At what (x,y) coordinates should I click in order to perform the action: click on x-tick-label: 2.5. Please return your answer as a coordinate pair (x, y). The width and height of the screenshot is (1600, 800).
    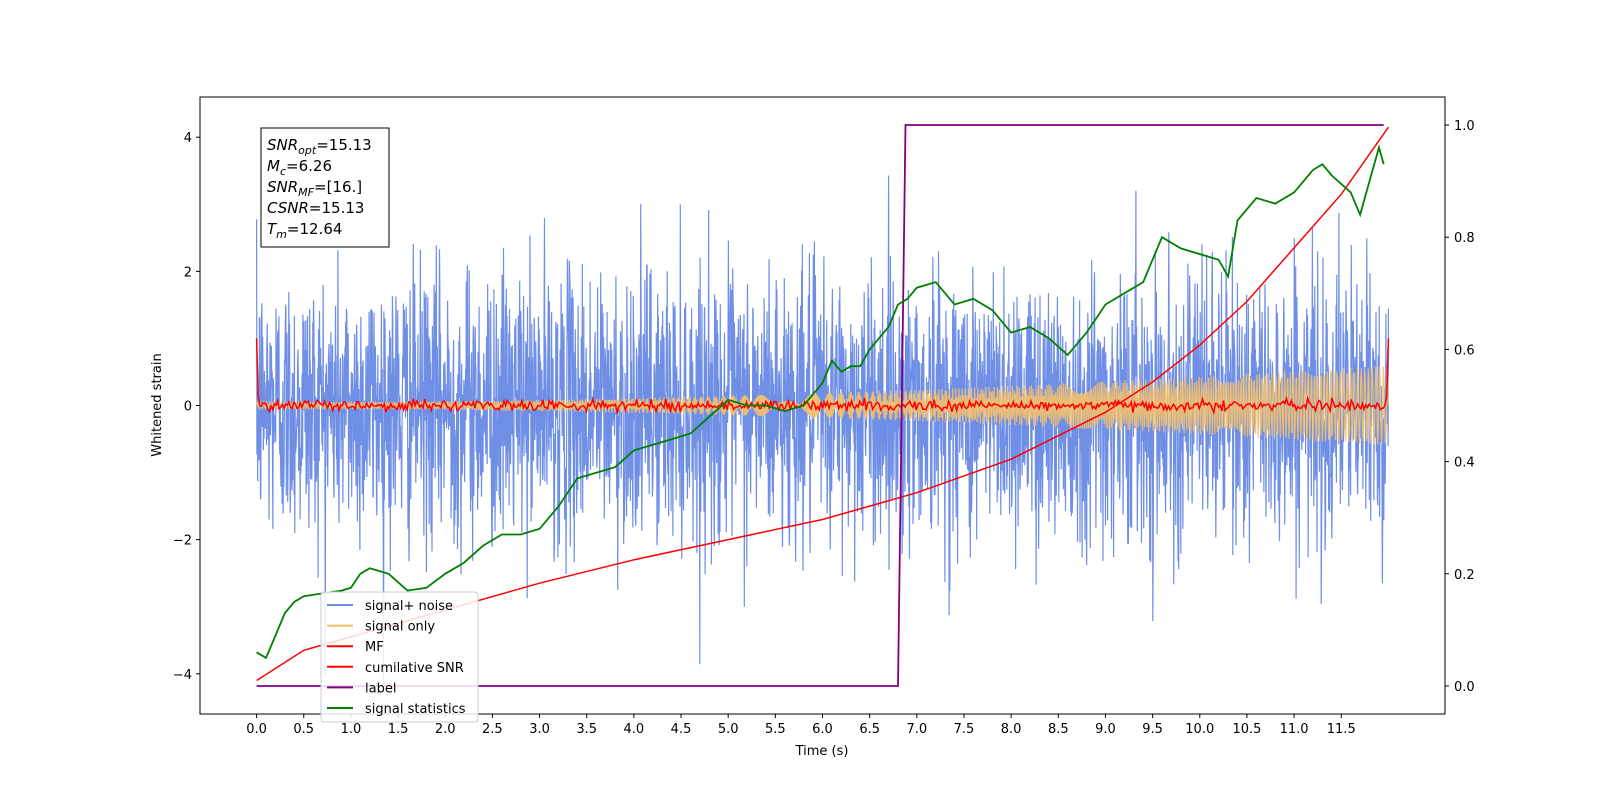
    Looking at the image, I should click on (492, 729).